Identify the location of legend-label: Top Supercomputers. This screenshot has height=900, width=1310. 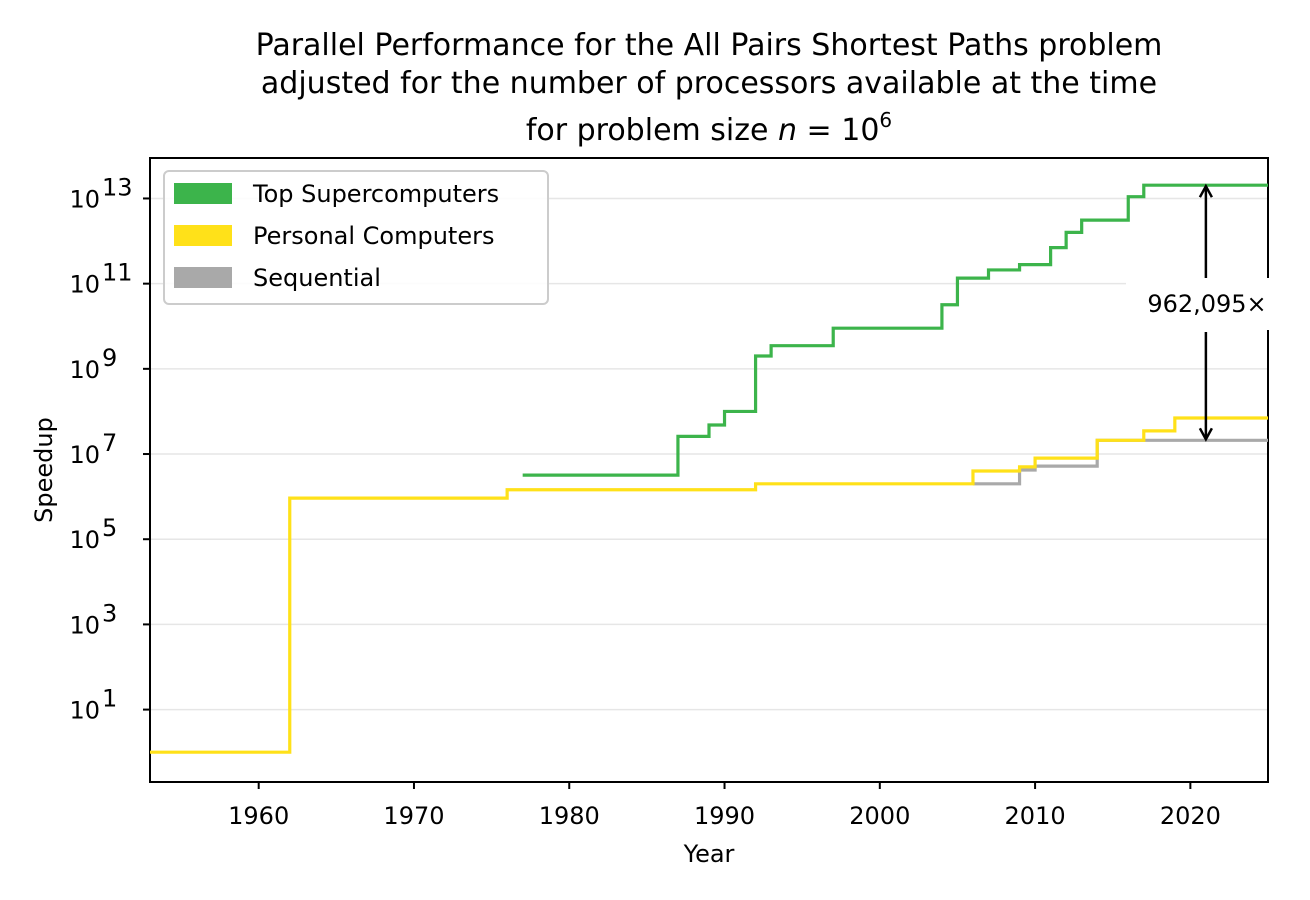
(375, 194).